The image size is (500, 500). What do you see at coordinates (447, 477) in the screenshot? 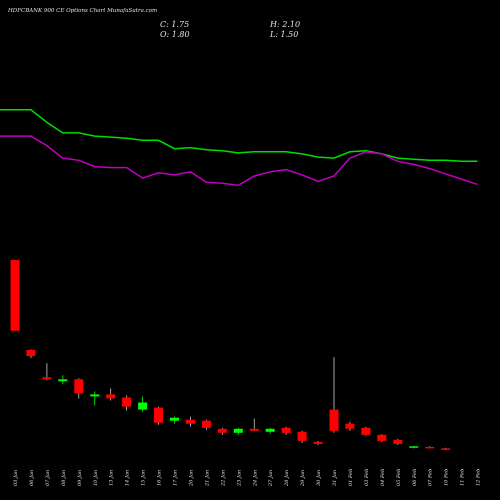
I see `x-tick-label: 10 Feb` at bounding box center [447, 477].